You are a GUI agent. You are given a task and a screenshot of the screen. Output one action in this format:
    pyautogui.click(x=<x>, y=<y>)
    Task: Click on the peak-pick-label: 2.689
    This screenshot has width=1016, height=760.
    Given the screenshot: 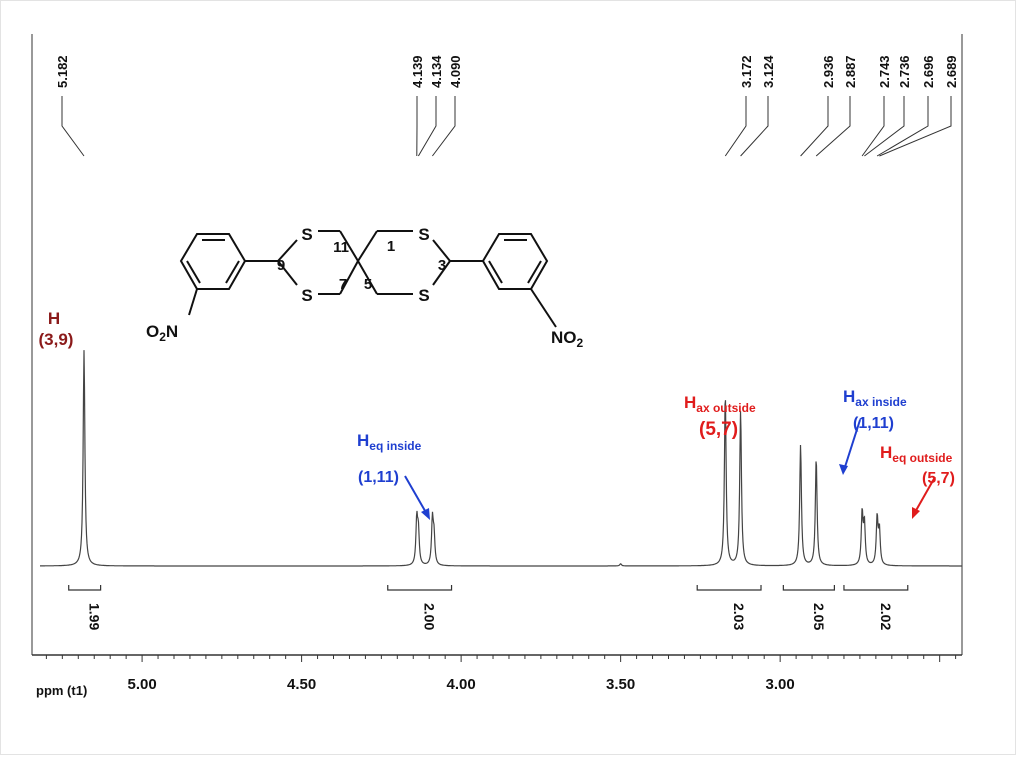 What is the action you would take?
    pyautogui.click(x=951, y=71)
    